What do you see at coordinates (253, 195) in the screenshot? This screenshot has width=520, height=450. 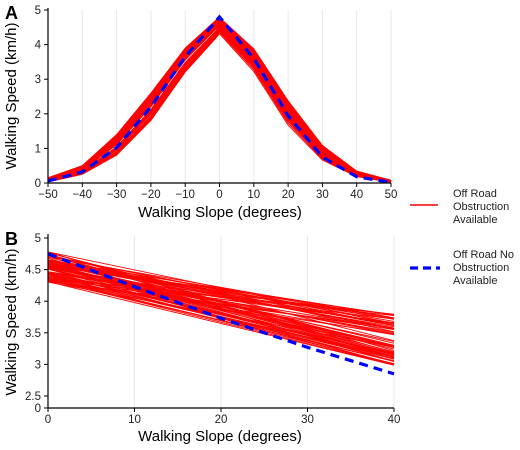 I see `panel-a-x-tick-label: 10` at bounding box center [253, 195].